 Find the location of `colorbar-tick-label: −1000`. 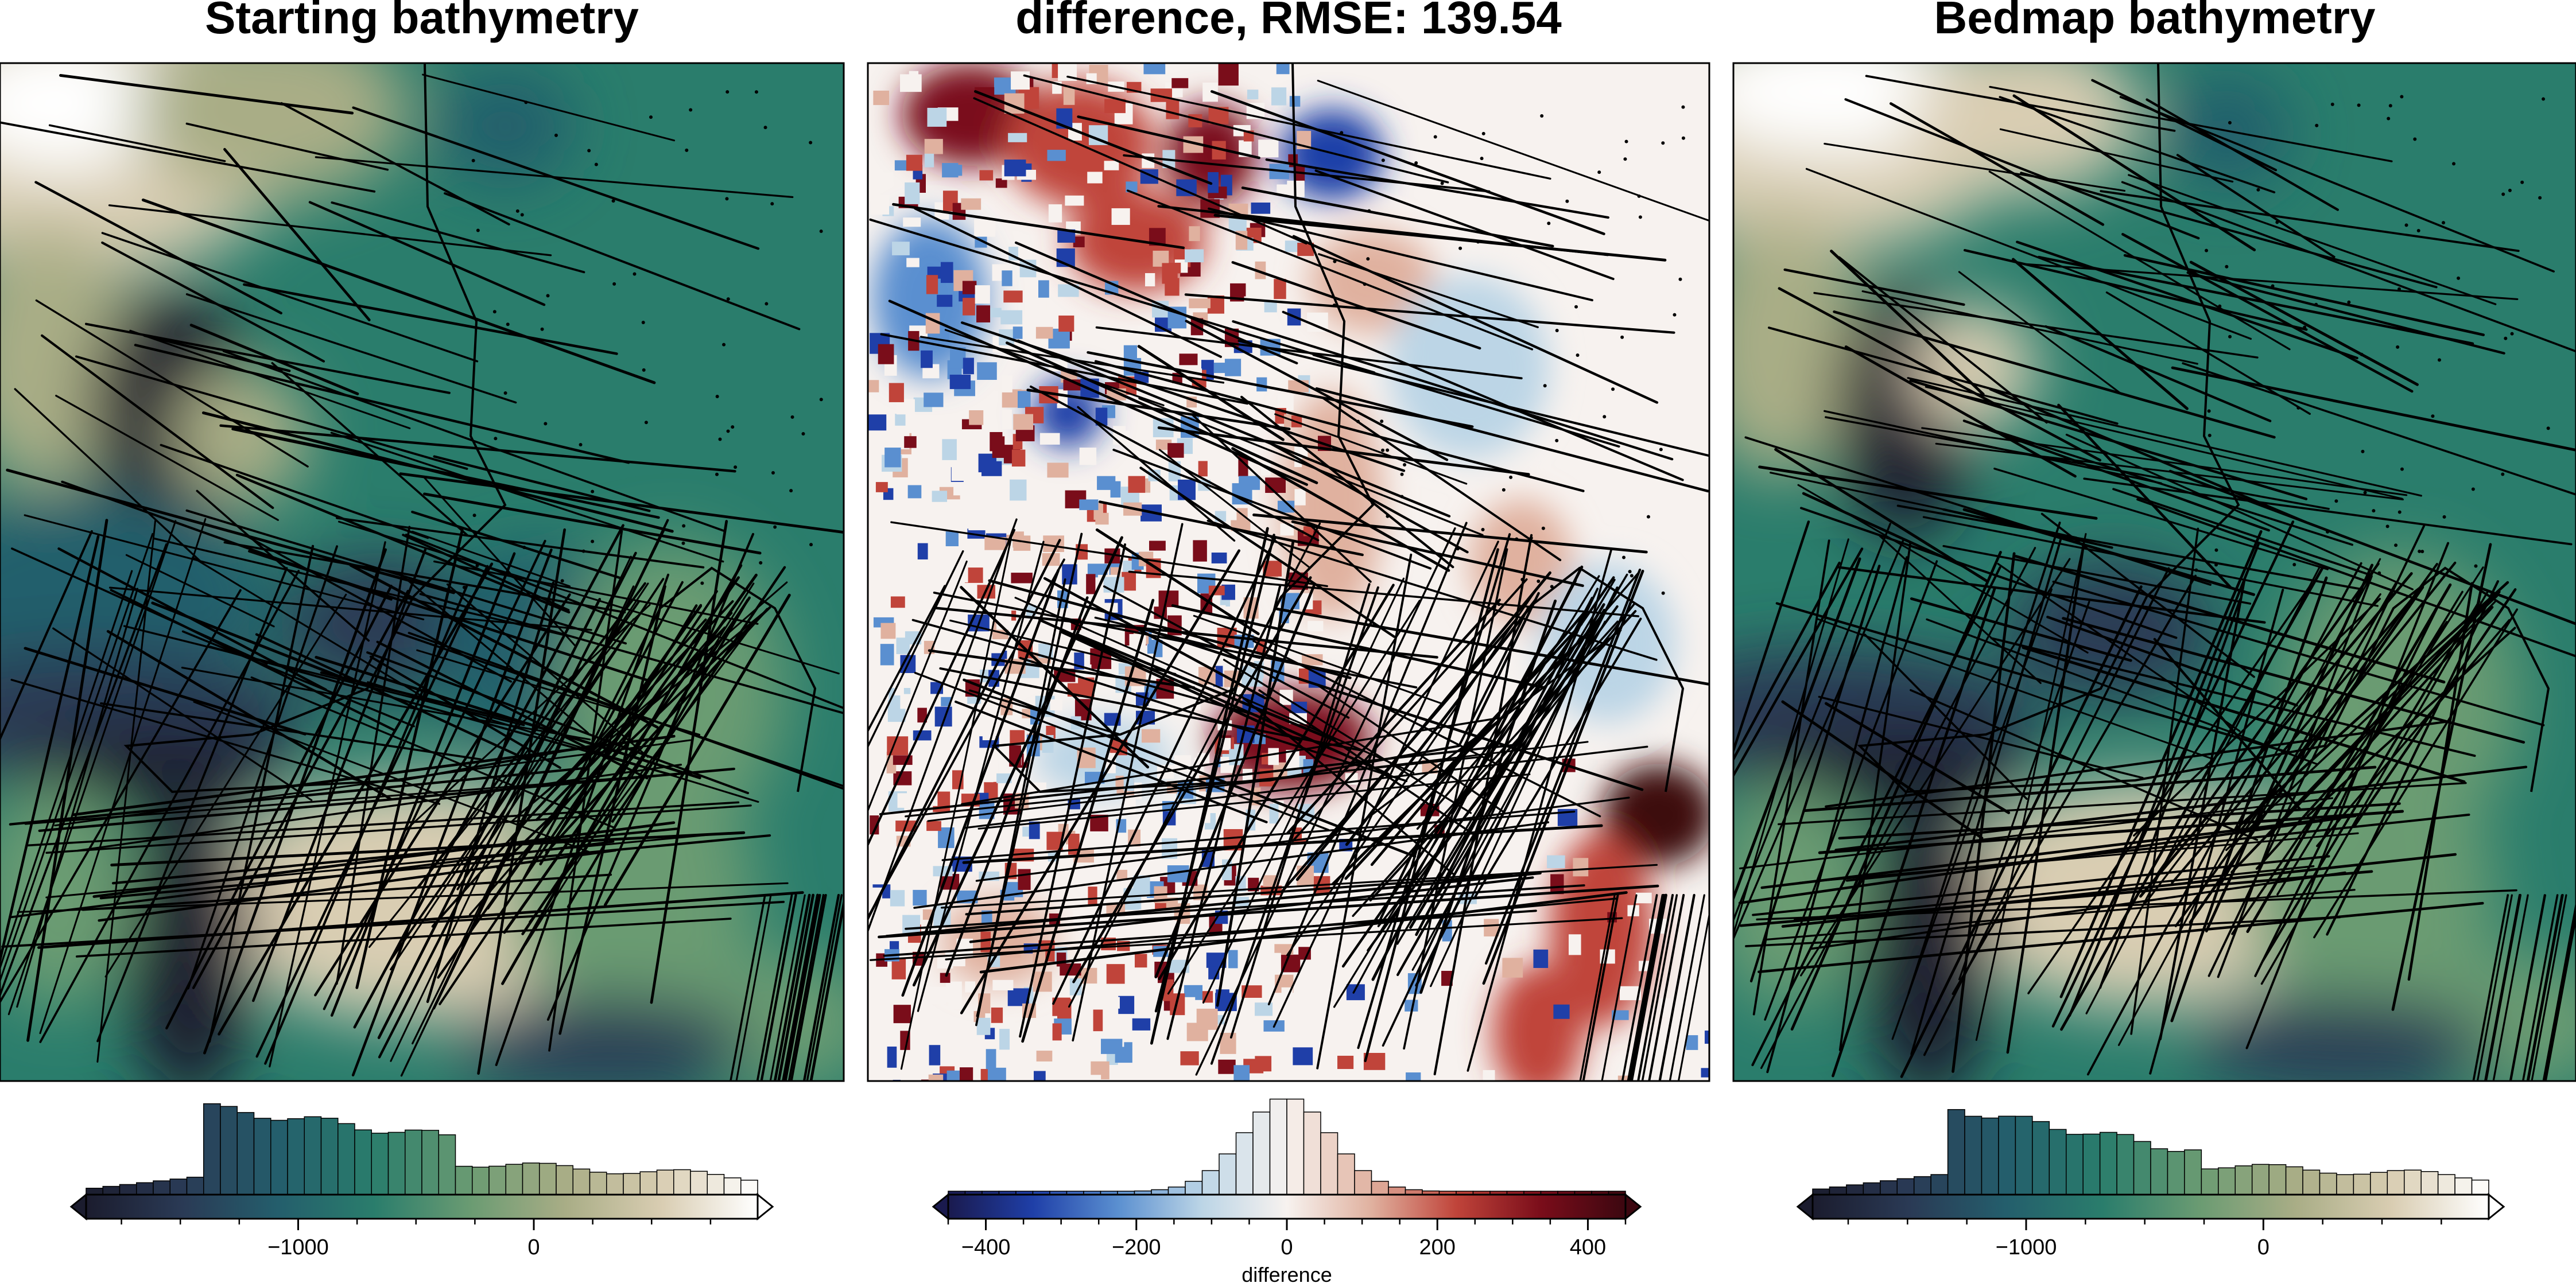

colorbar-tick-label: −1000 is located at coordinates (2026, 1247).